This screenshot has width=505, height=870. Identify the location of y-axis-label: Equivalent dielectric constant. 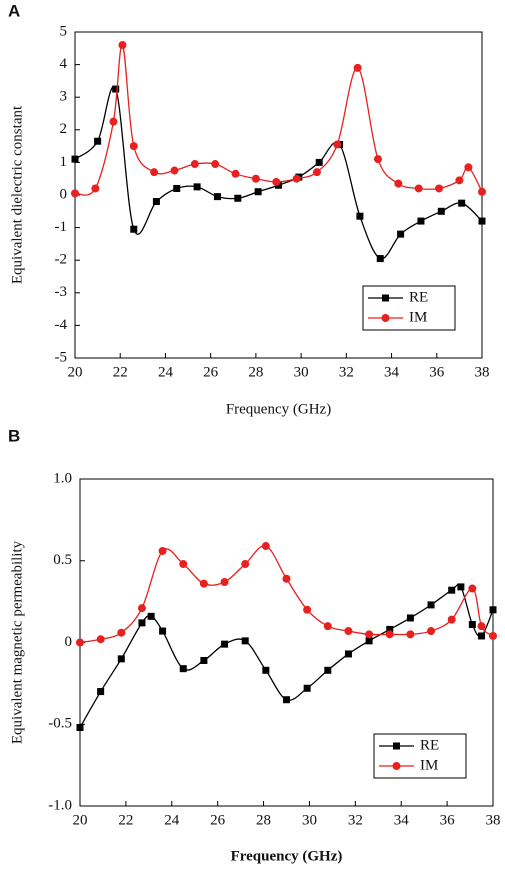
(17, 194).